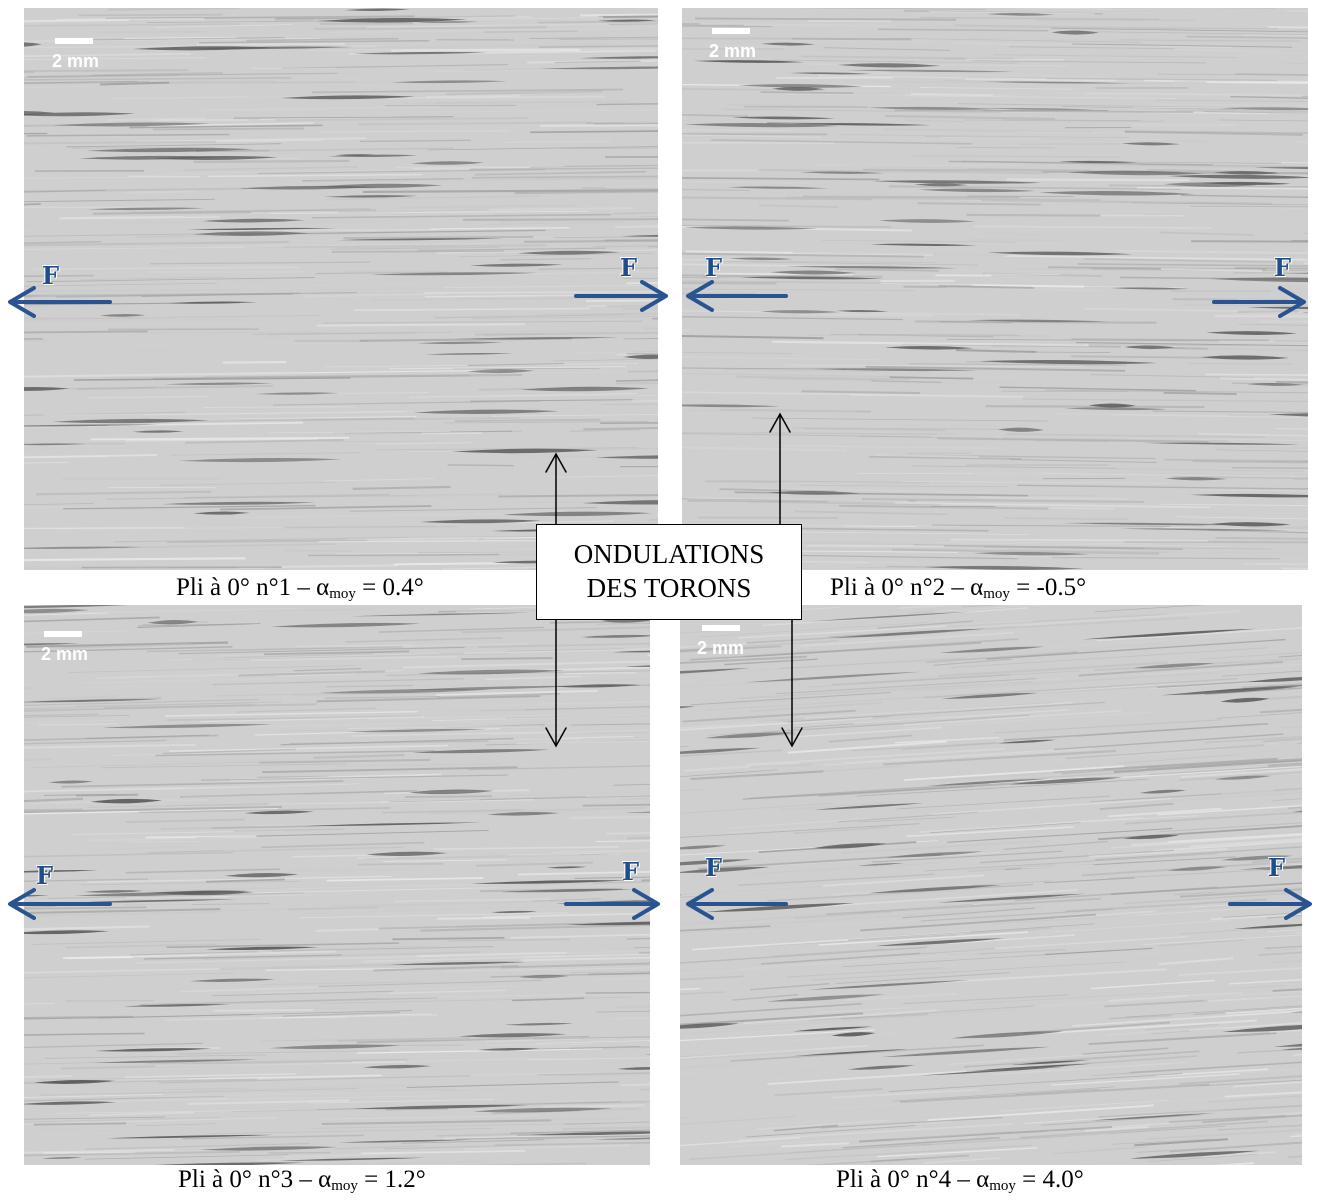 This screenshot has width=1326, height=1202. I want to click on force-label-2-right: F, so click(1283, 267).